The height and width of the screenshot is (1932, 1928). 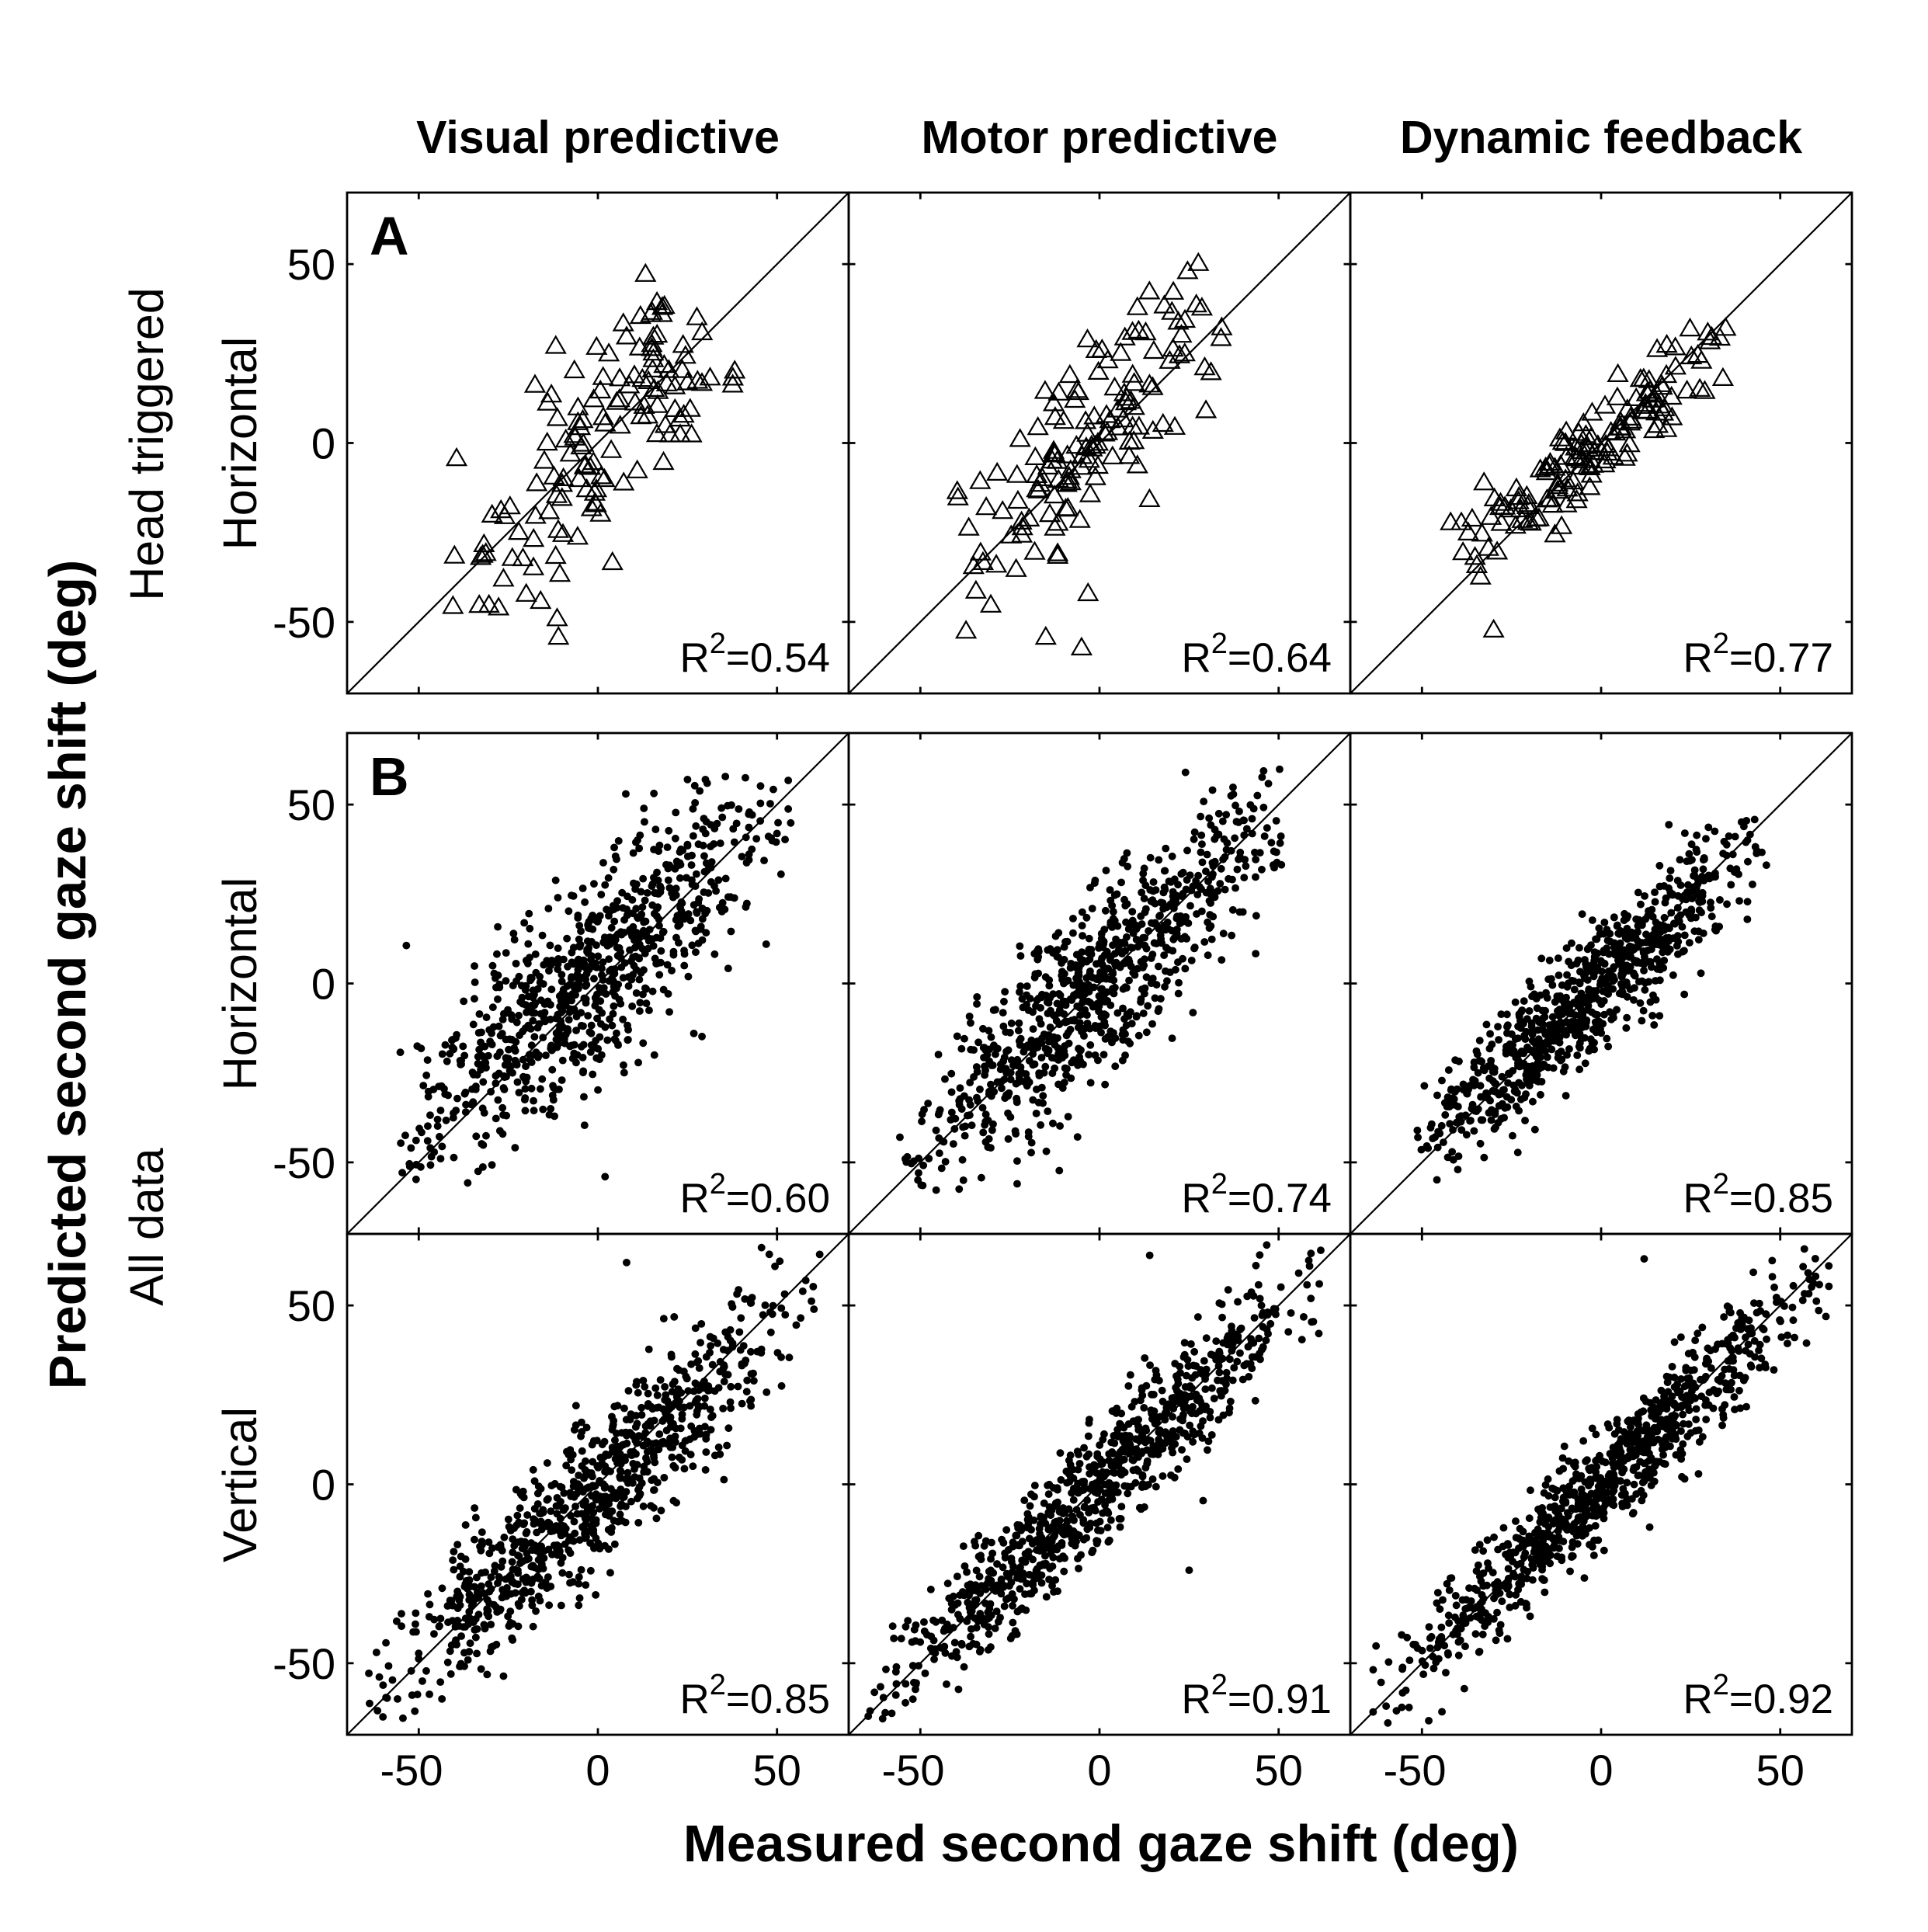 What do you see at coordinates (68, 974) in the screenshot?
I see `svg-text:Predicted second gaze shift (d: Predicted second gaze shift (deg)` at bounding box center [68, 974].